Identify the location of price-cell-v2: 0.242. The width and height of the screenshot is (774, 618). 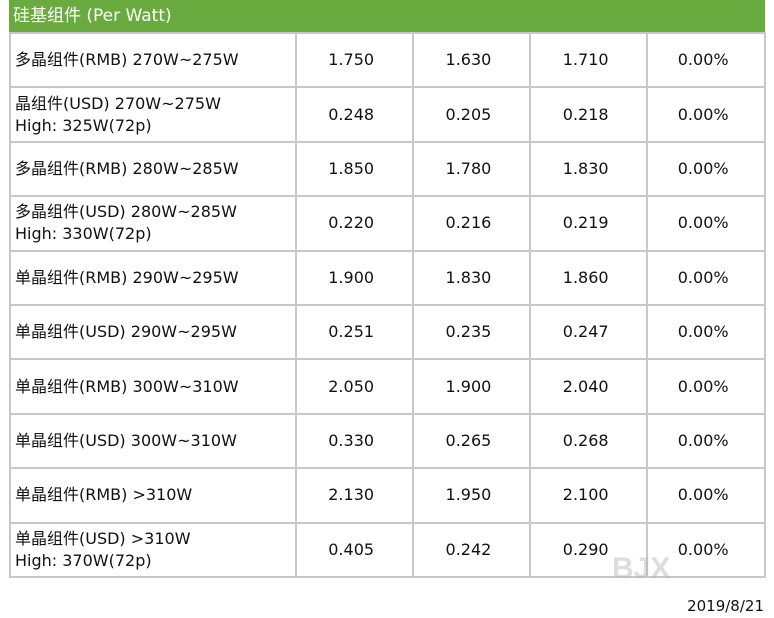
(471, 549).